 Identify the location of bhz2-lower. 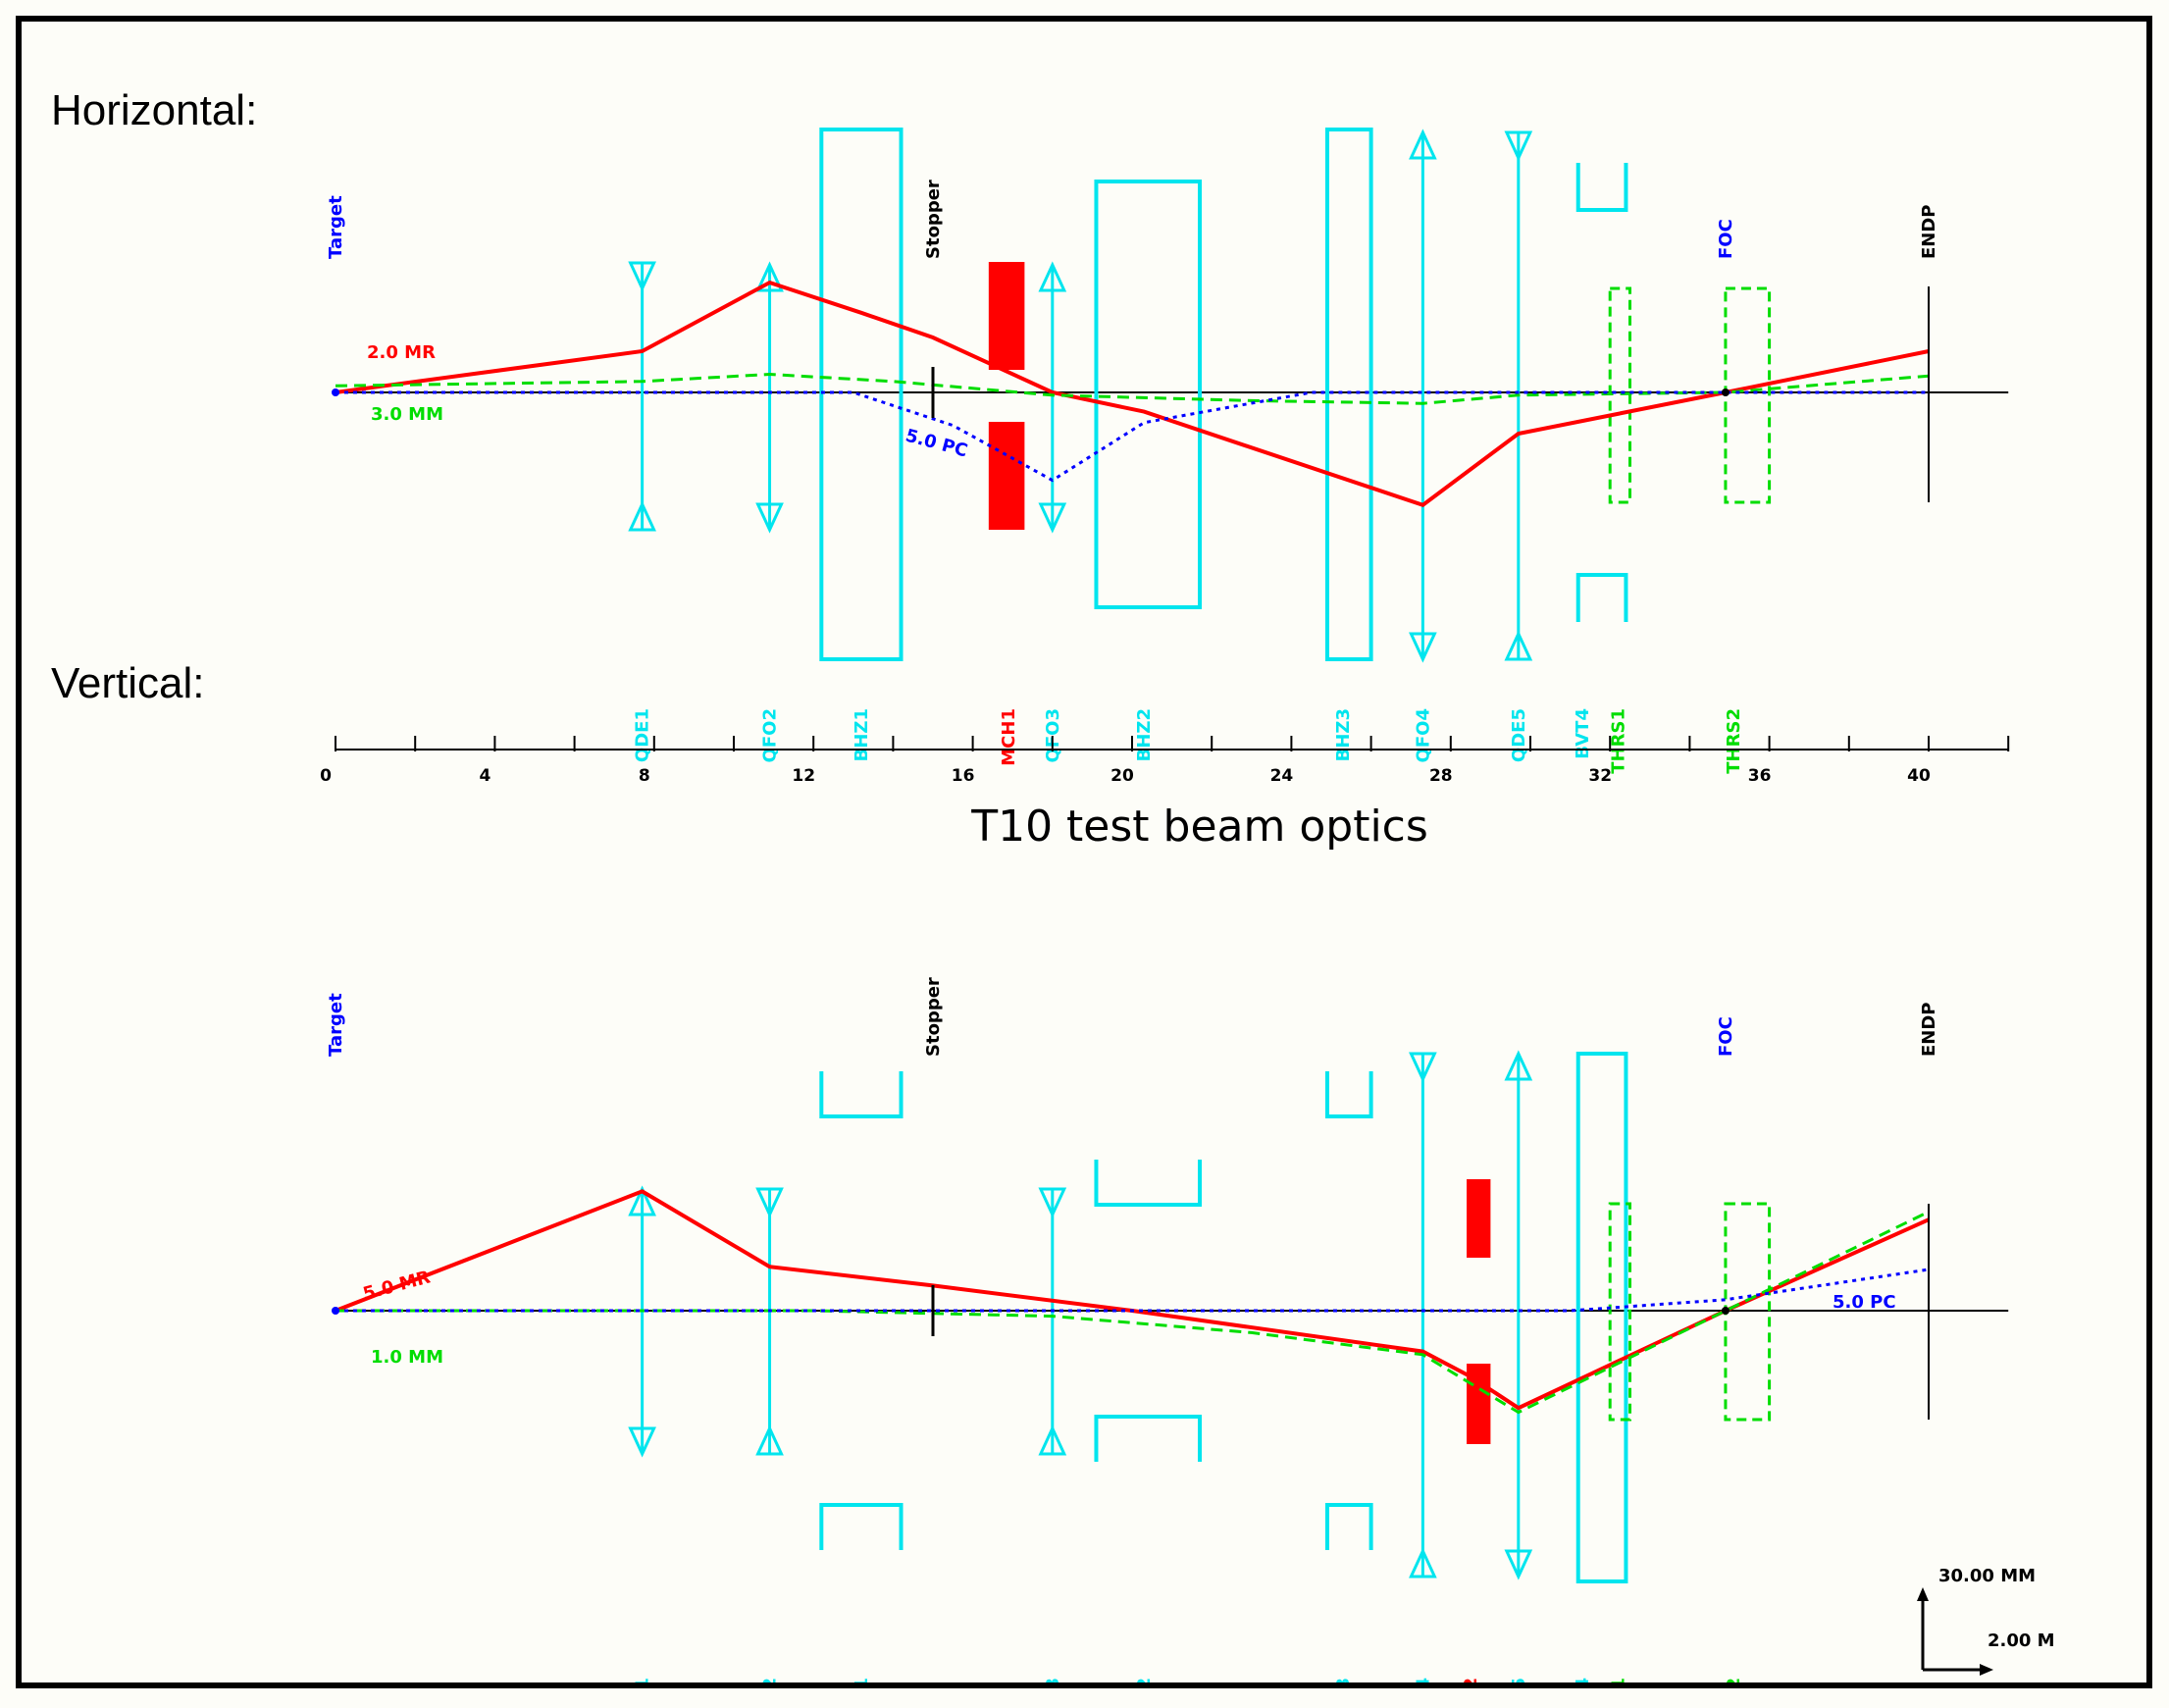
(1148, 1438).